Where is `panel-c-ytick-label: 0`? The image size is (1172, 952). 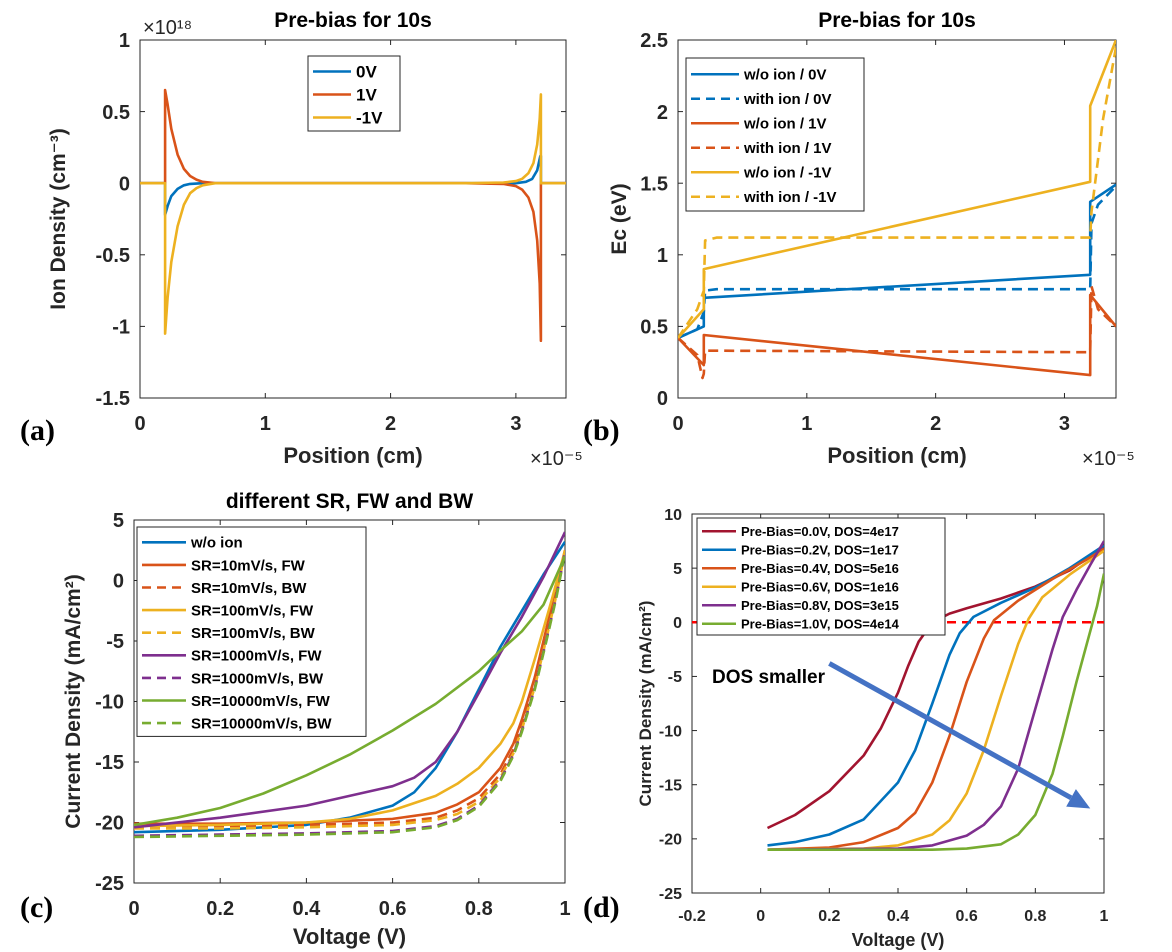
panel-c-ytick-label: 0 is located at coordinates (118, 582).